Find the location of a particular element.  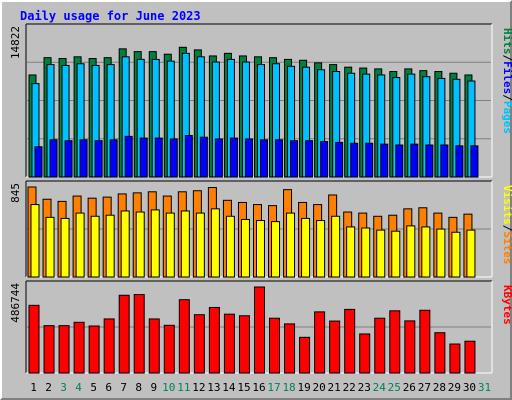

day-label-8: 8 is located at coordinates (138, 387).